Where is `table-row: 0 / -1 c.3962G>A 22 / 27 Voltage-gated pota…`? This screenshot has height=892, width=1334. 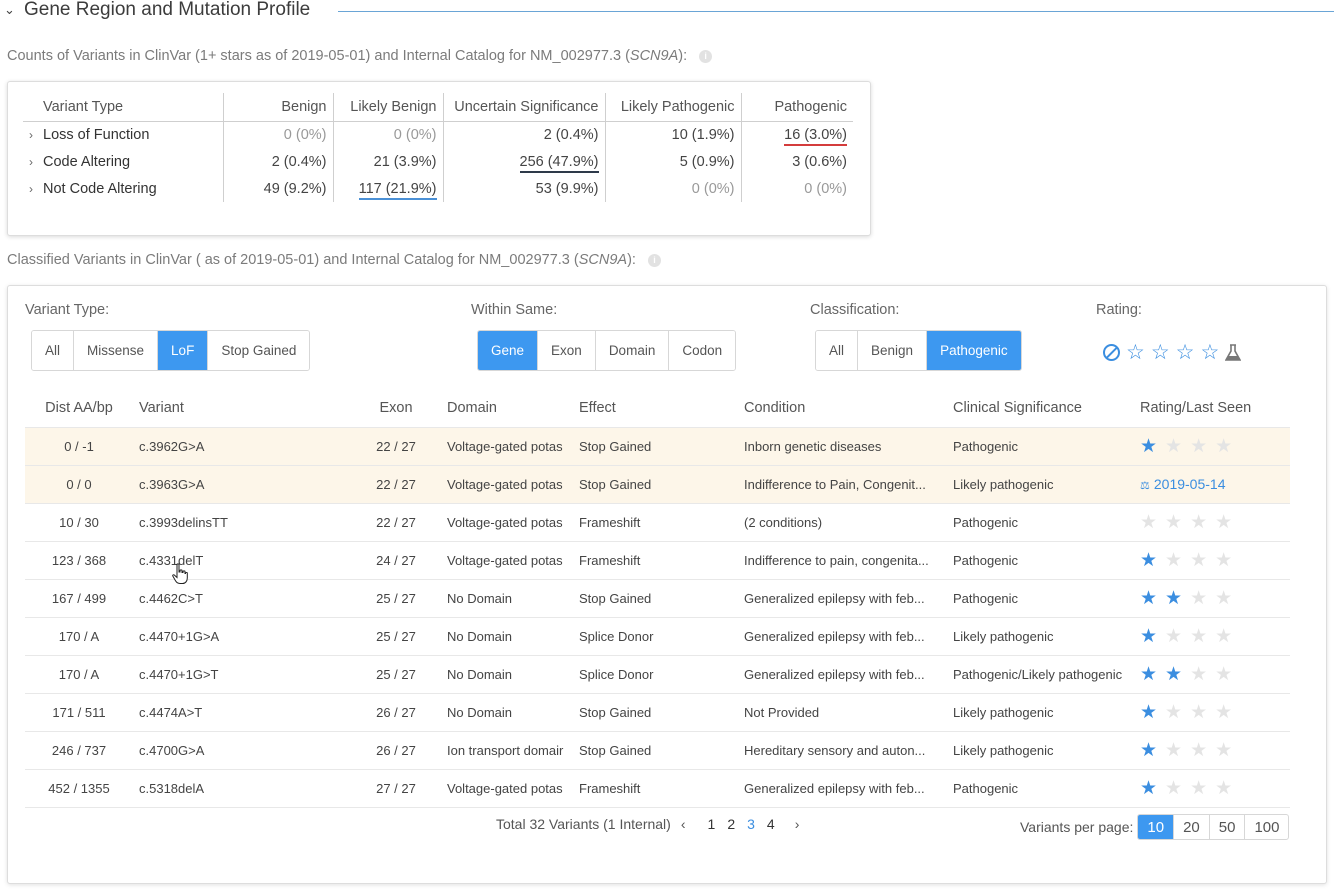
table-row: 0 / -1 c.3962G>A 22 / 27 Voltage-gated pota… is located at coordinates (657, 445).